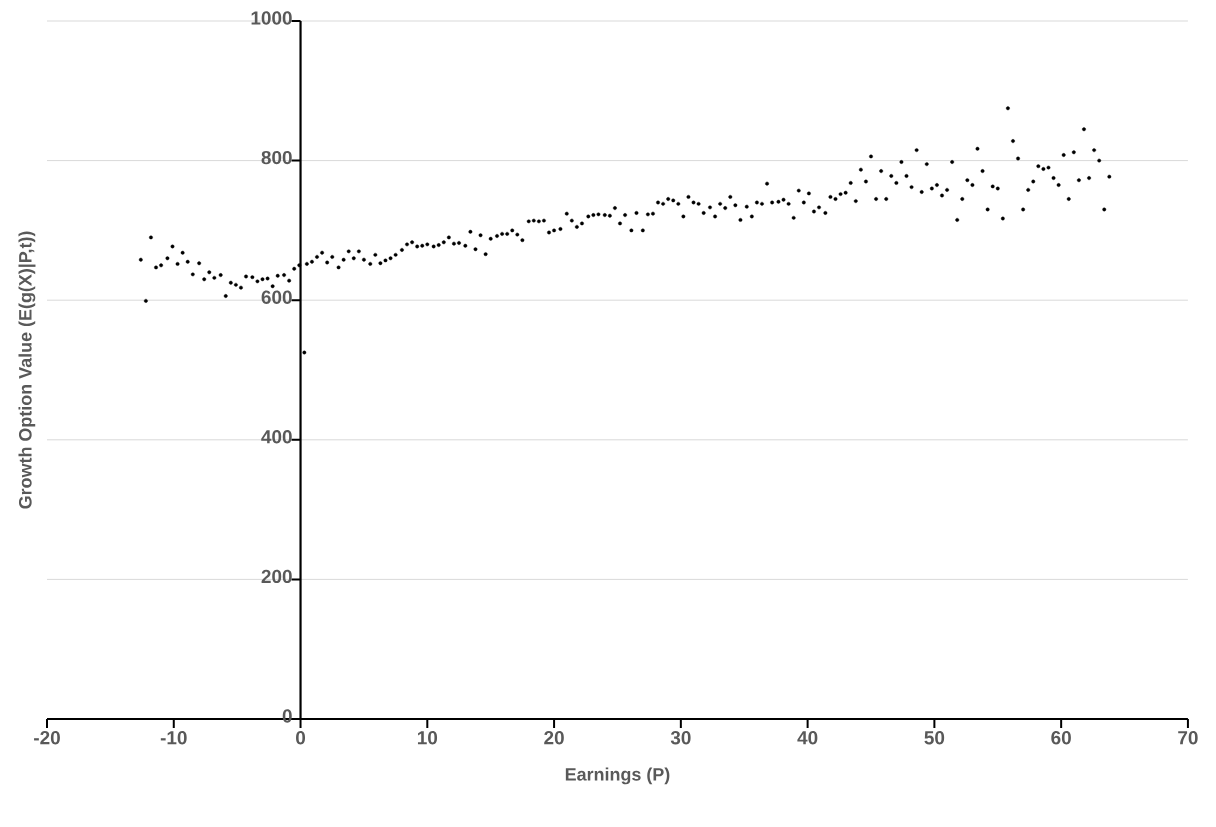 The height and width of the screenshot is (827, 1216). Describe the element at coordinates (276, 437) in the screenshot. I see `y-tick-label: 400` at that location.